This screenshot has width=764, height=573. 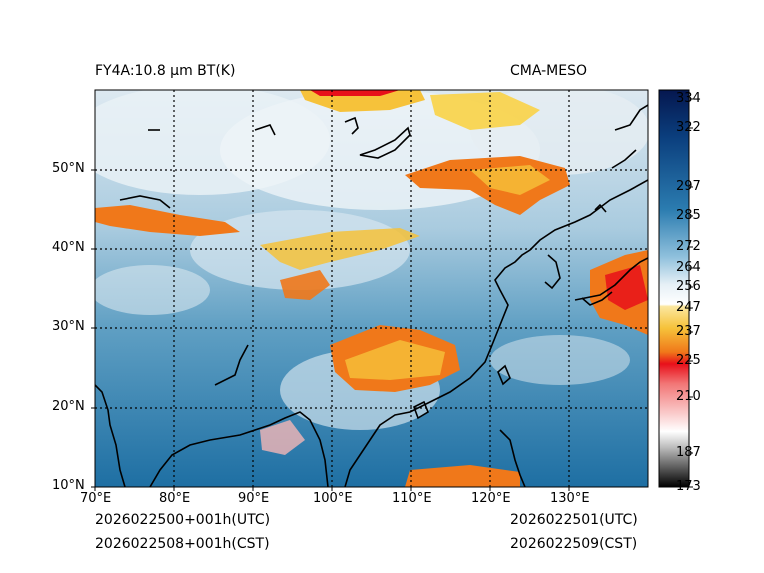 What do you see at coordinates (68, 168) in the screenshot?
I see `lat-tick-label: 50°N` at bounding box center [68, 168].